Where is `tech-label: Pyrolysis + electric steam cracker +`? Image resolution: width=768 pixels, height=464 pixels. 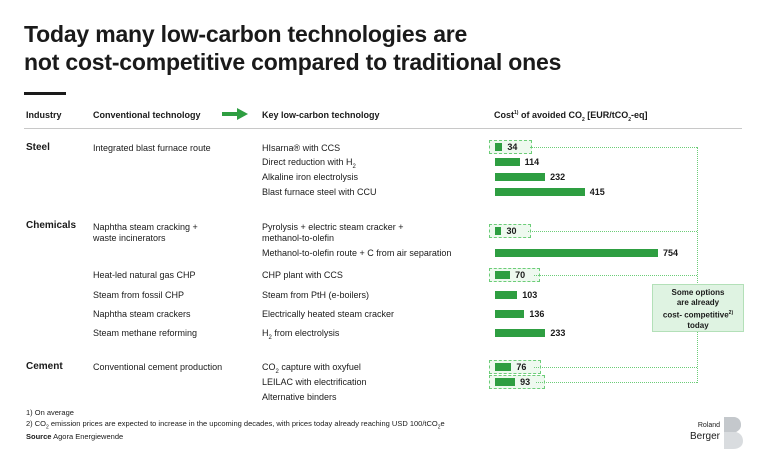
tech-label: Pyrolysis + electric steam cracker + is located at coordinates (333, 227).